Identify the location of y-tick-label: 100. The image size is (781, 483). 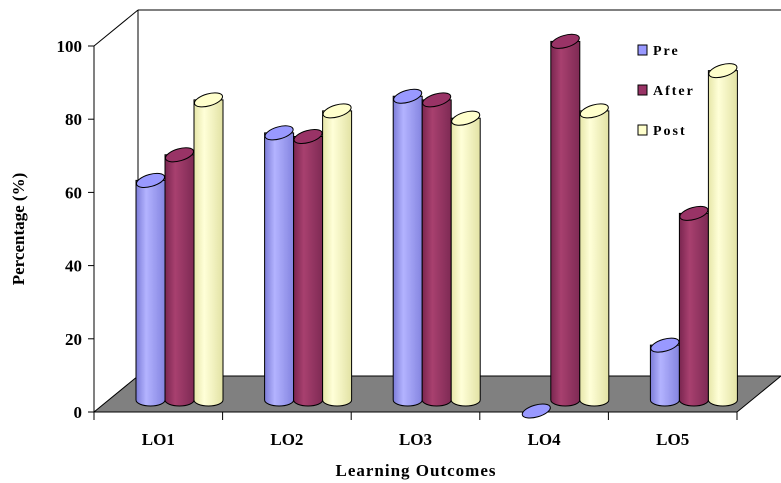
(70, 46).